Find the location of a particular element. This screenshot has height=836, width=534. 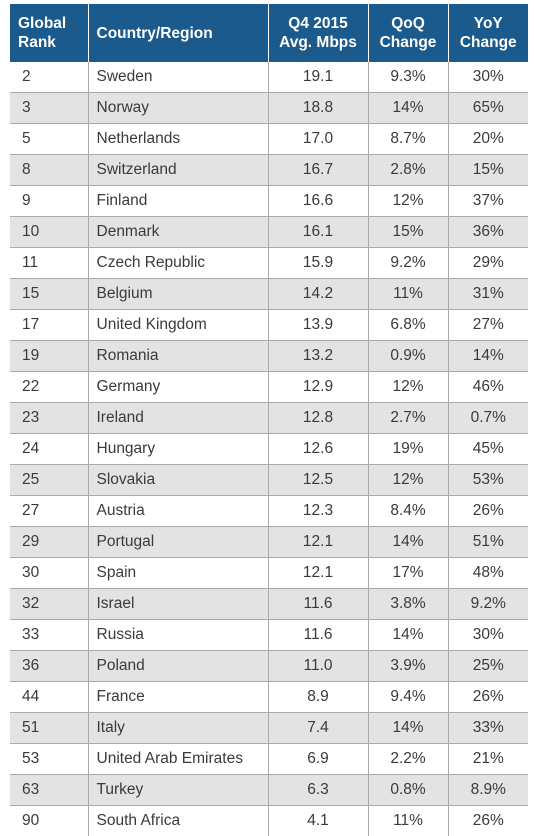

global-rank-cell: 36 is located at coordinates (49, 666).